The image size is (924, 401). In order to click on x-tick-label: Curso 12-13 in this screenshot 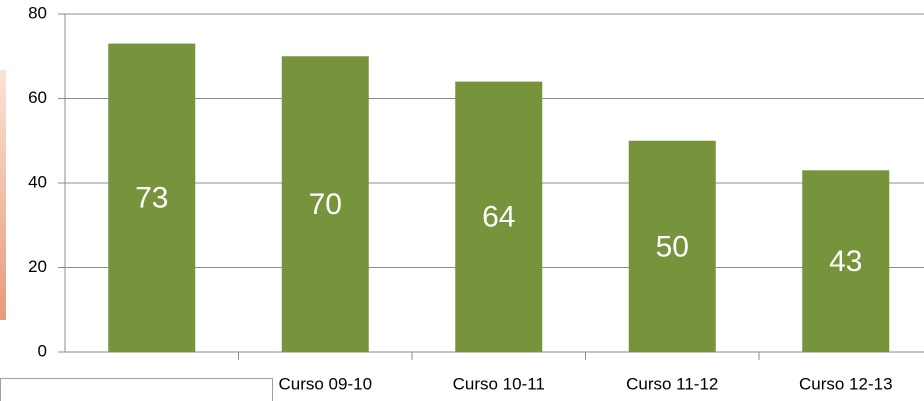, I will do `click(846, 383)`.